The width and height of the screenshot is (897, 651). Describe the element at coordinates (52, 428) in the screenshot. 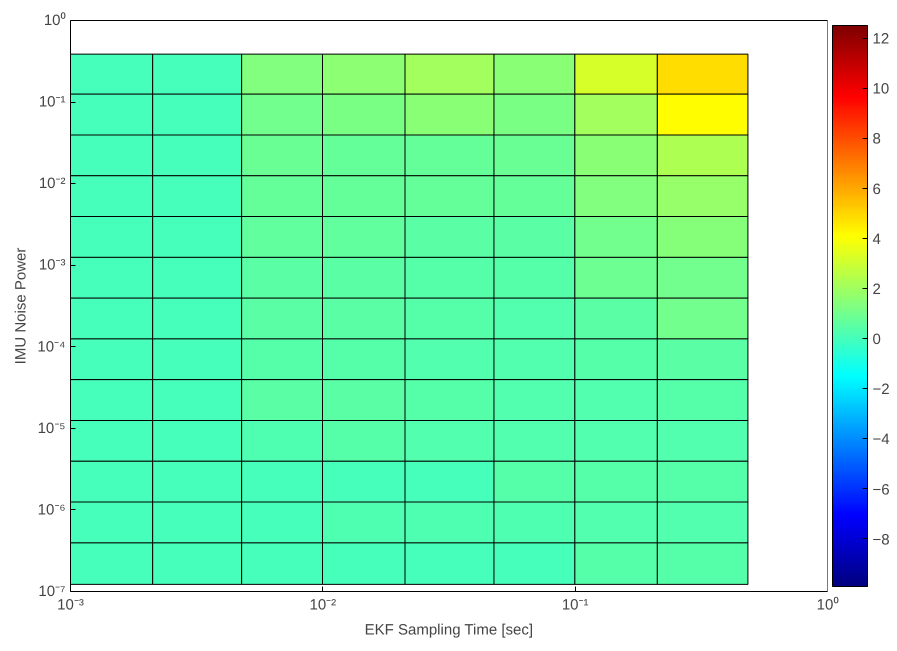

I see `y-tick-label: 10⁻⁵` at that location.